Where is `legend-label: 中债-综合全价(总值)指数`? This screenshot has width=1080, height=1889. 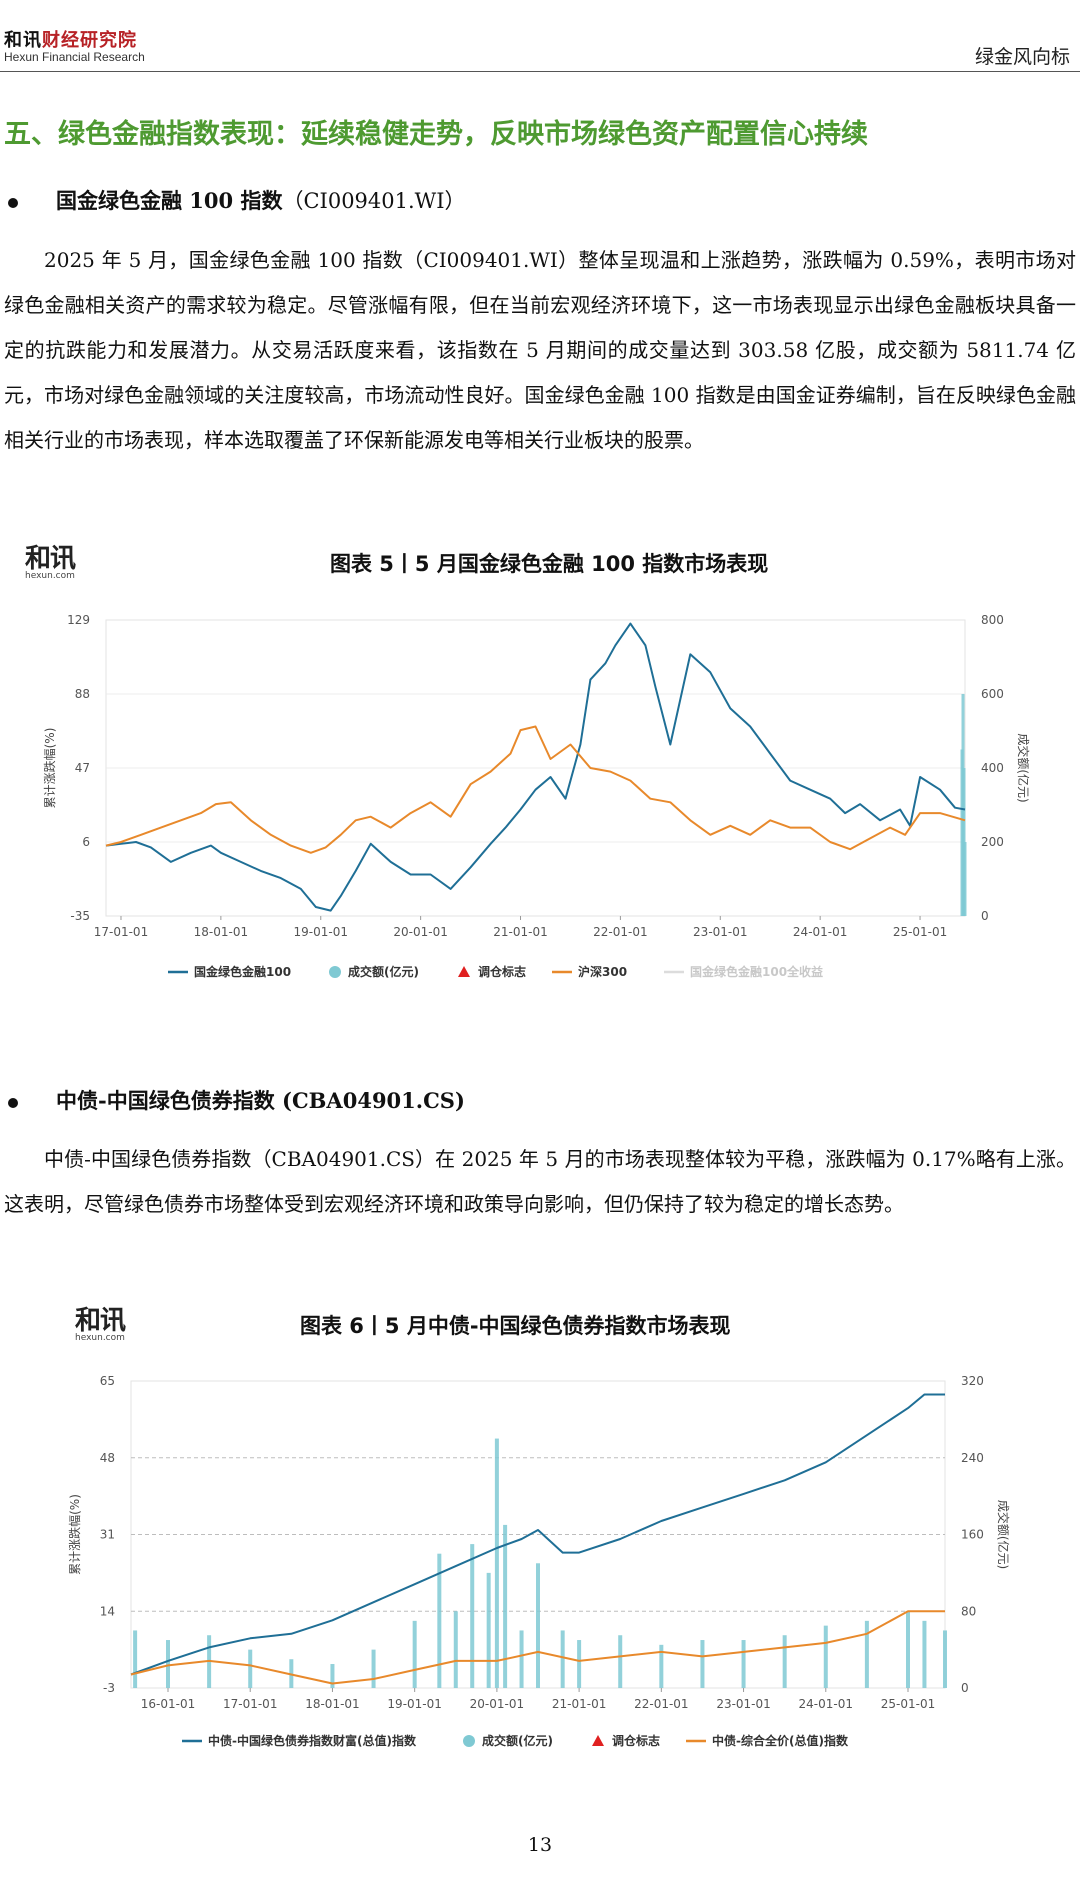
legend-label: 中债-综合全价(总值)指数 is located at coordinates (780, 1740).